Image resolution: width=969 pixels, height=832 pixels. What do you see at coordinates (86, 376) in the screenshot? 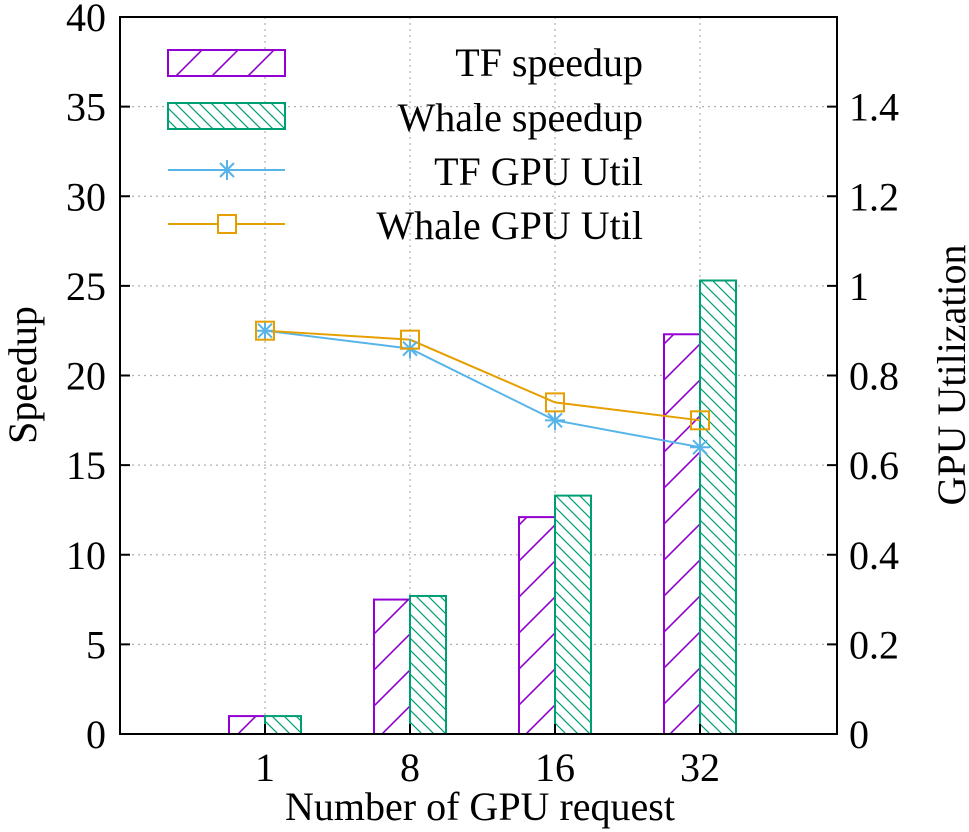
I see `y-tick-label-4: 20` at bounding box center [86, 376].